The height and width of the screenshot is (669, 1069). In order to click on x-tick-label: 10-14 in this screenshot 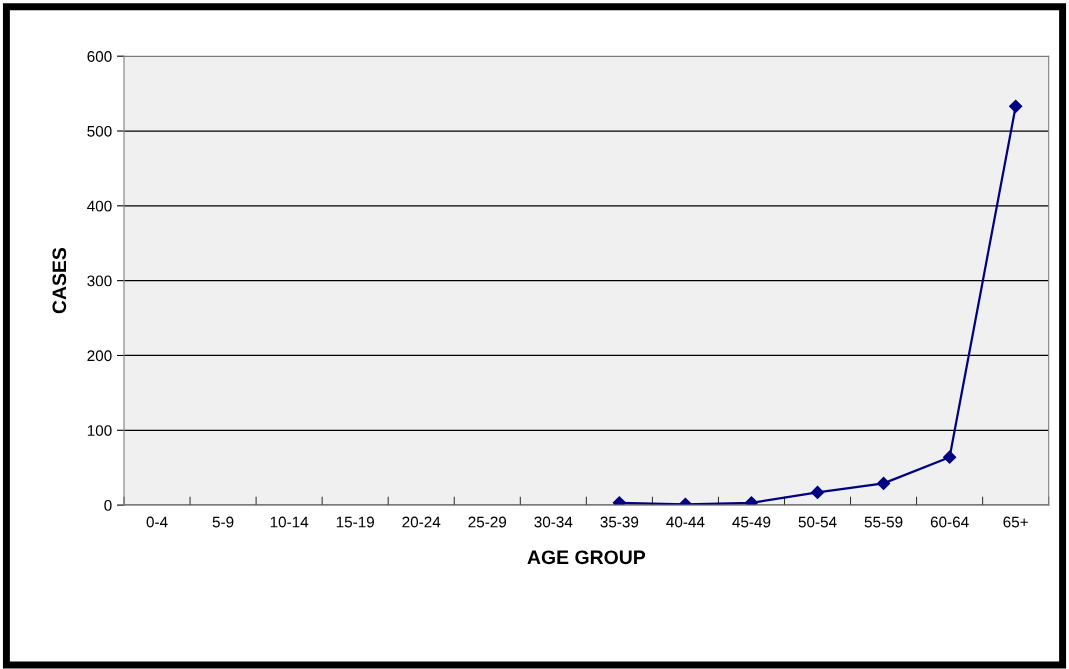, I will do `click(289, 522)`.